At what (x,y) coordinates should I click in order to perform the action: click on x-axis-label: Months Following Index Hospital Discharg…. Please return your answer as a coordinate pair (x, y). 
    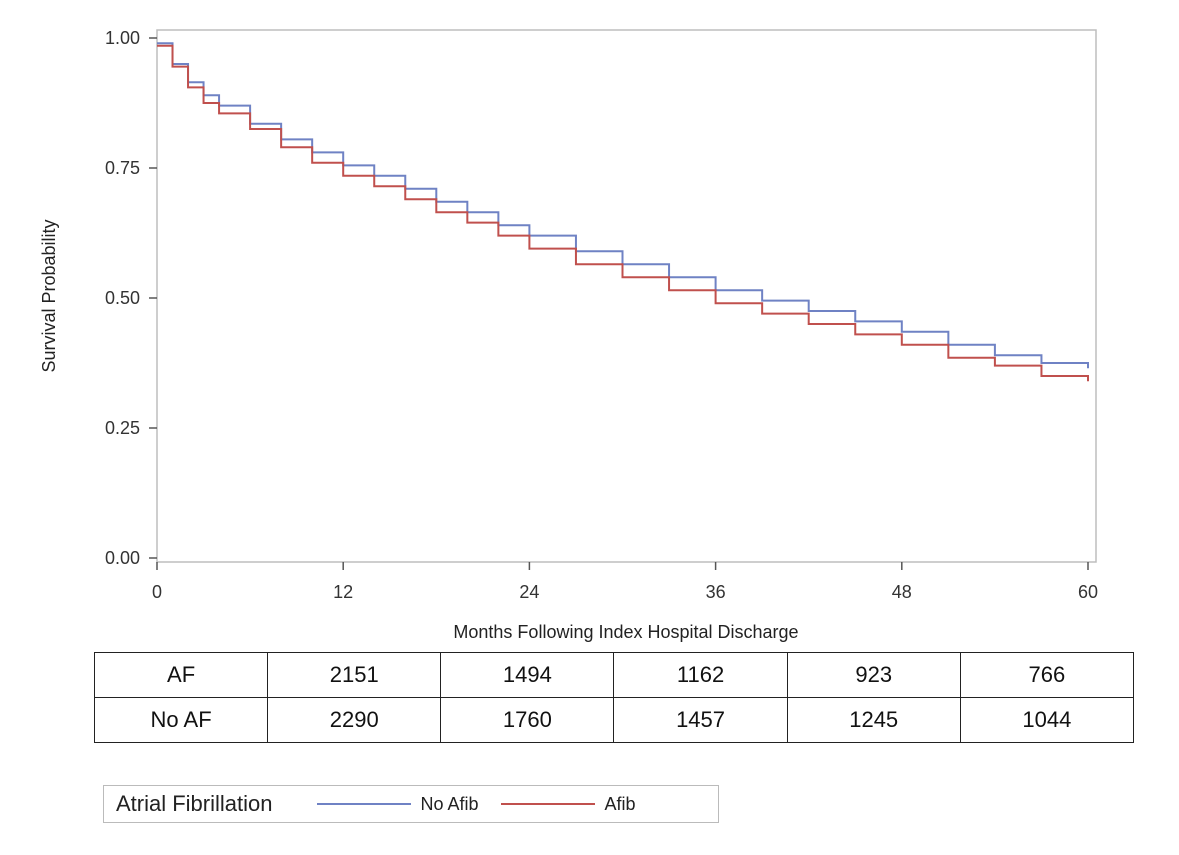
    Looking at the image, I should click on (625, 632).